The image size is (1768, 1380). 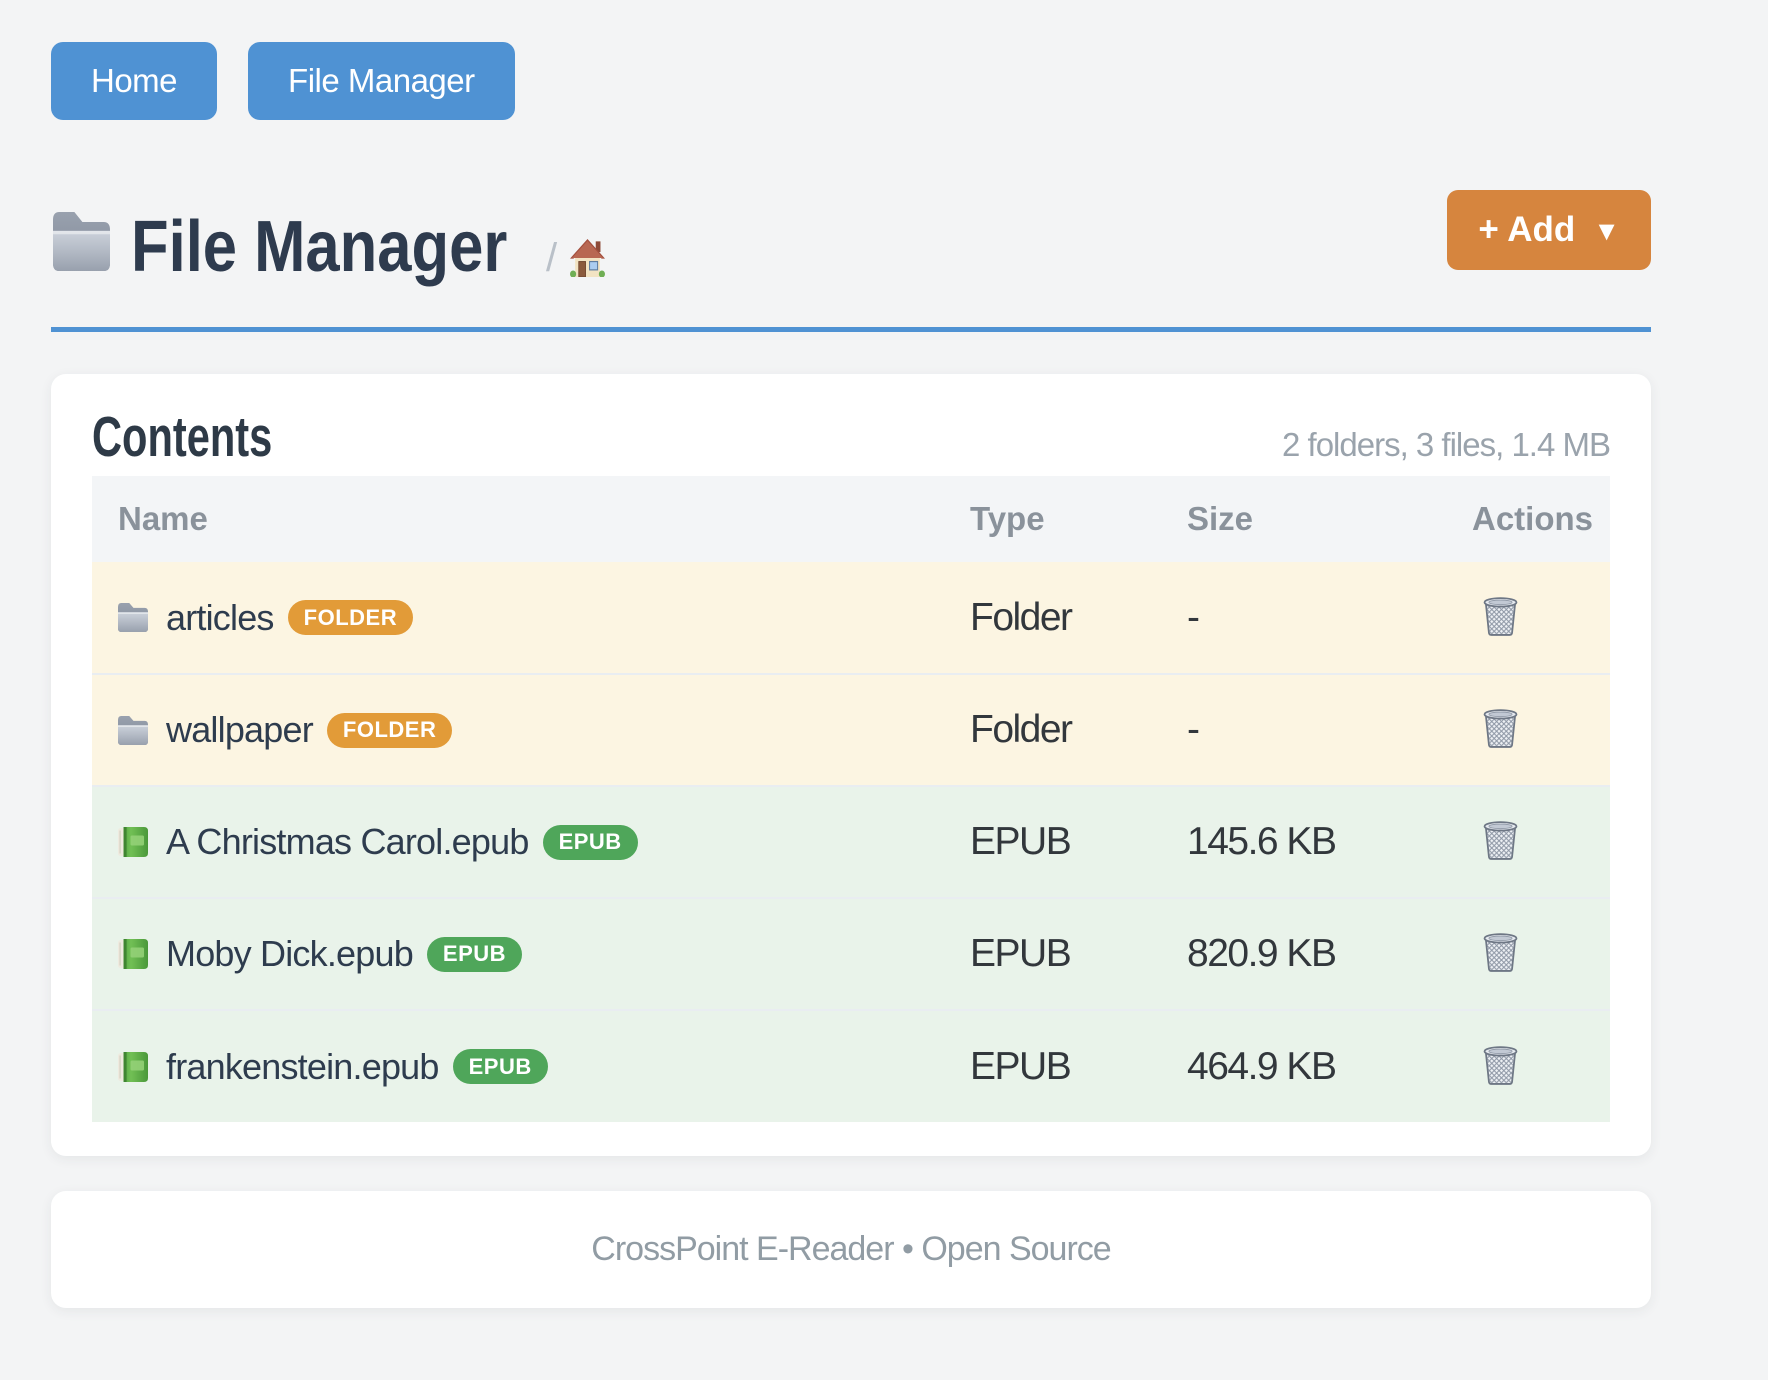 I want to click on name-cell: frankenstein.epub EPUB, so click(x=518, y=1066).